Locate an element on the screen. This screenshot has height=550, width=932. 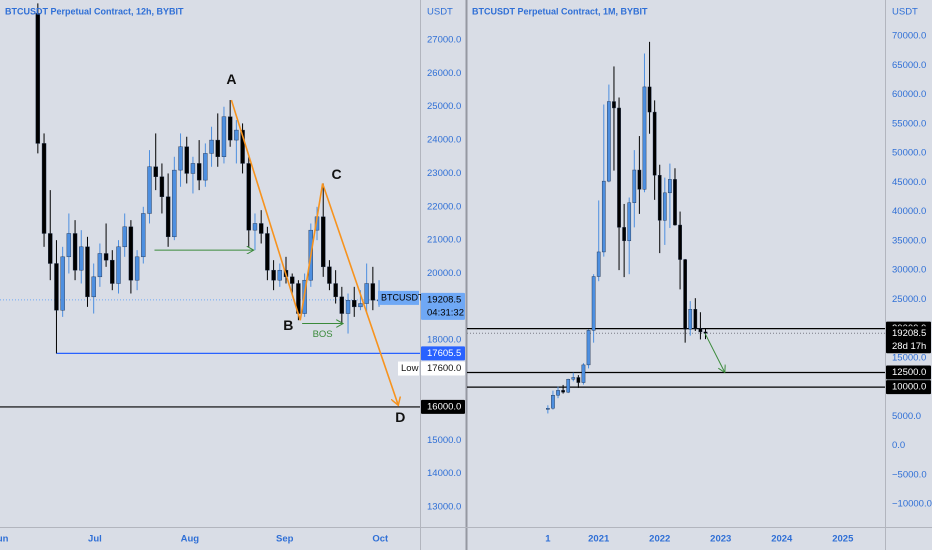
x-tick-label: Jul is located at coordinates (95, 539).